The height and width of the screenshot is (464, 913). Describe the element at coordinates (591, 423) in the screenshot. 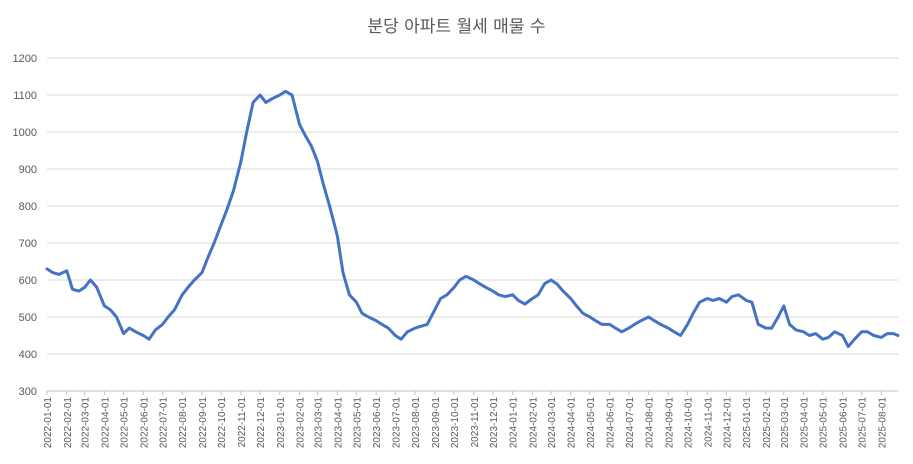

I see `x-tick-label: 2024-05-01` at that location.